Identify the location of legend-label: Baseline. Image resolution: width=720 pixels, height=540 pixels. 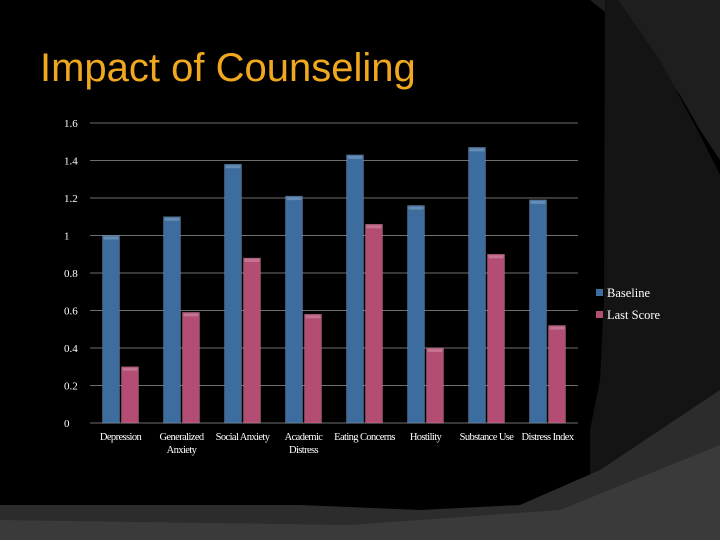
(628, 293).